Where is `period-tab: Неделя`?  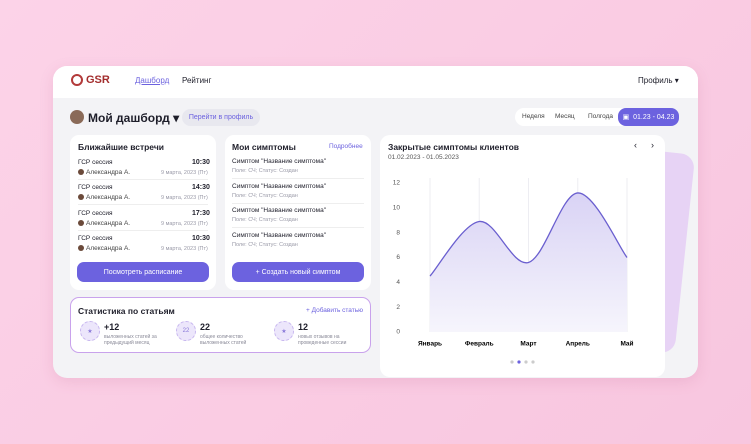
period-tab: Неделя is located at coordinates (533, 116).